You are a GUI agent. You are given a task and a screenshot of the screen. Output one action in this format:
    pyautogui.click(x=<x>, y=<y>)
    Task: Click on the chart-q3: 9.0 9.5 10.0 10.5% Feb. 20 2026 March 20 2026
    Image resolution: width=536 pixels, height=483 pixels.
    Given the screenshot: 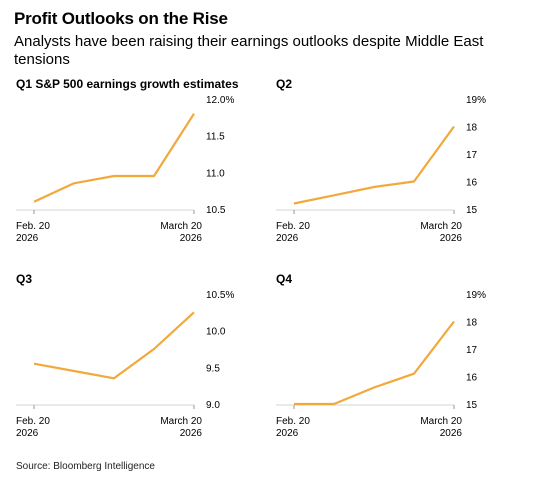 What is the action you would take?
    pyautogui.click(x=125, y=364)
    